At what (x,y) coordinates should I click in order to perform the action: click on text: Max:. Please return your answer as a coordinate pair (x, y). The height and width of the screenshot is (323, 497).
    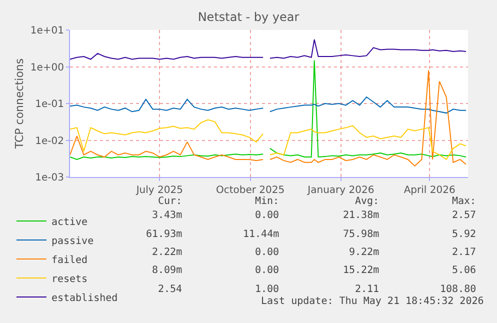
    Looking at the image, I should click on (464, 201).